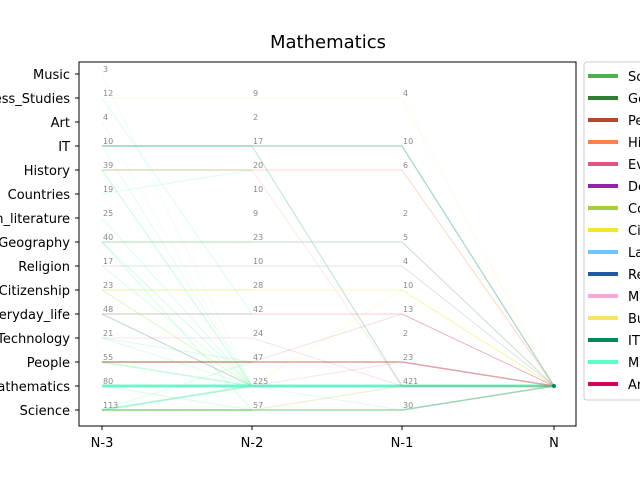 The height and width of the screenshot is (480, 640). I want to click on x-tick-label: N-3, so click(102, 443).